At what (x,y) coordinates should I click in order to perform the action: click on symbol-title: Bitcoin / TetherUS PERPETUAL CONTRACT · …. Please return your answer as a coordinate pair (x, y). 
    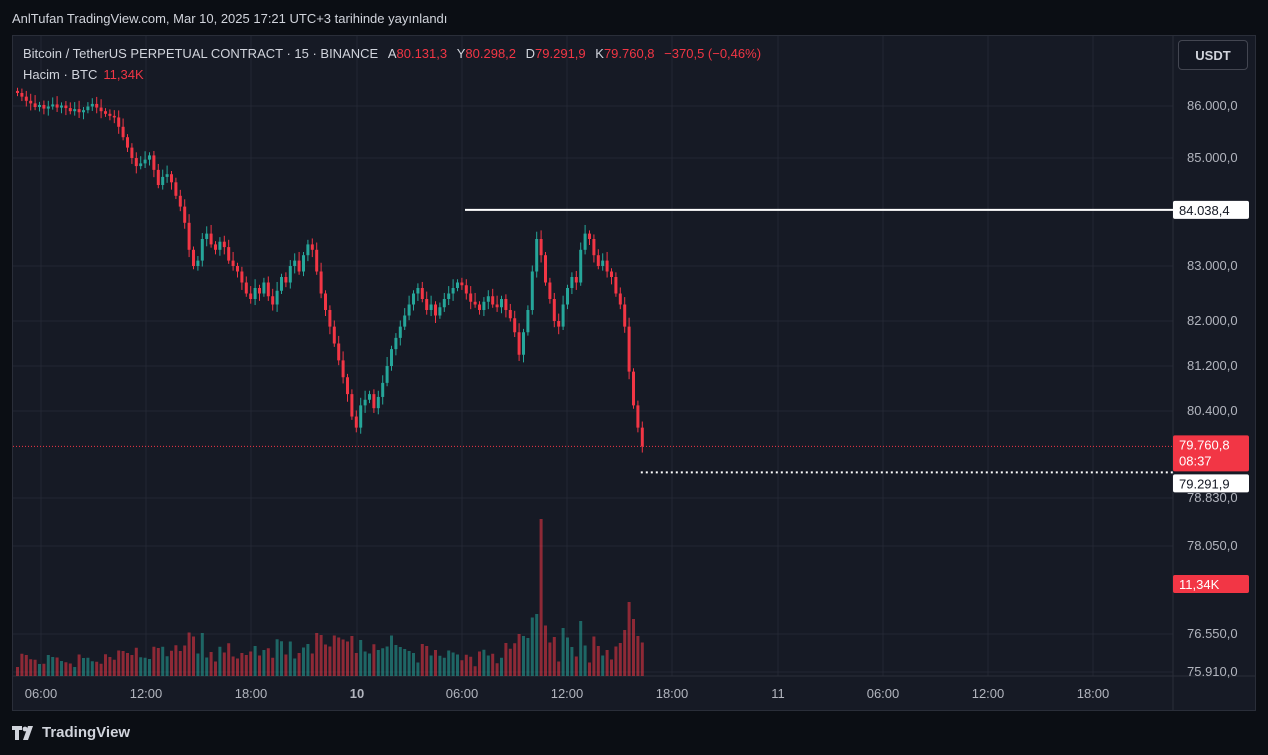
    Looking at the image, I should click on (201, 53).